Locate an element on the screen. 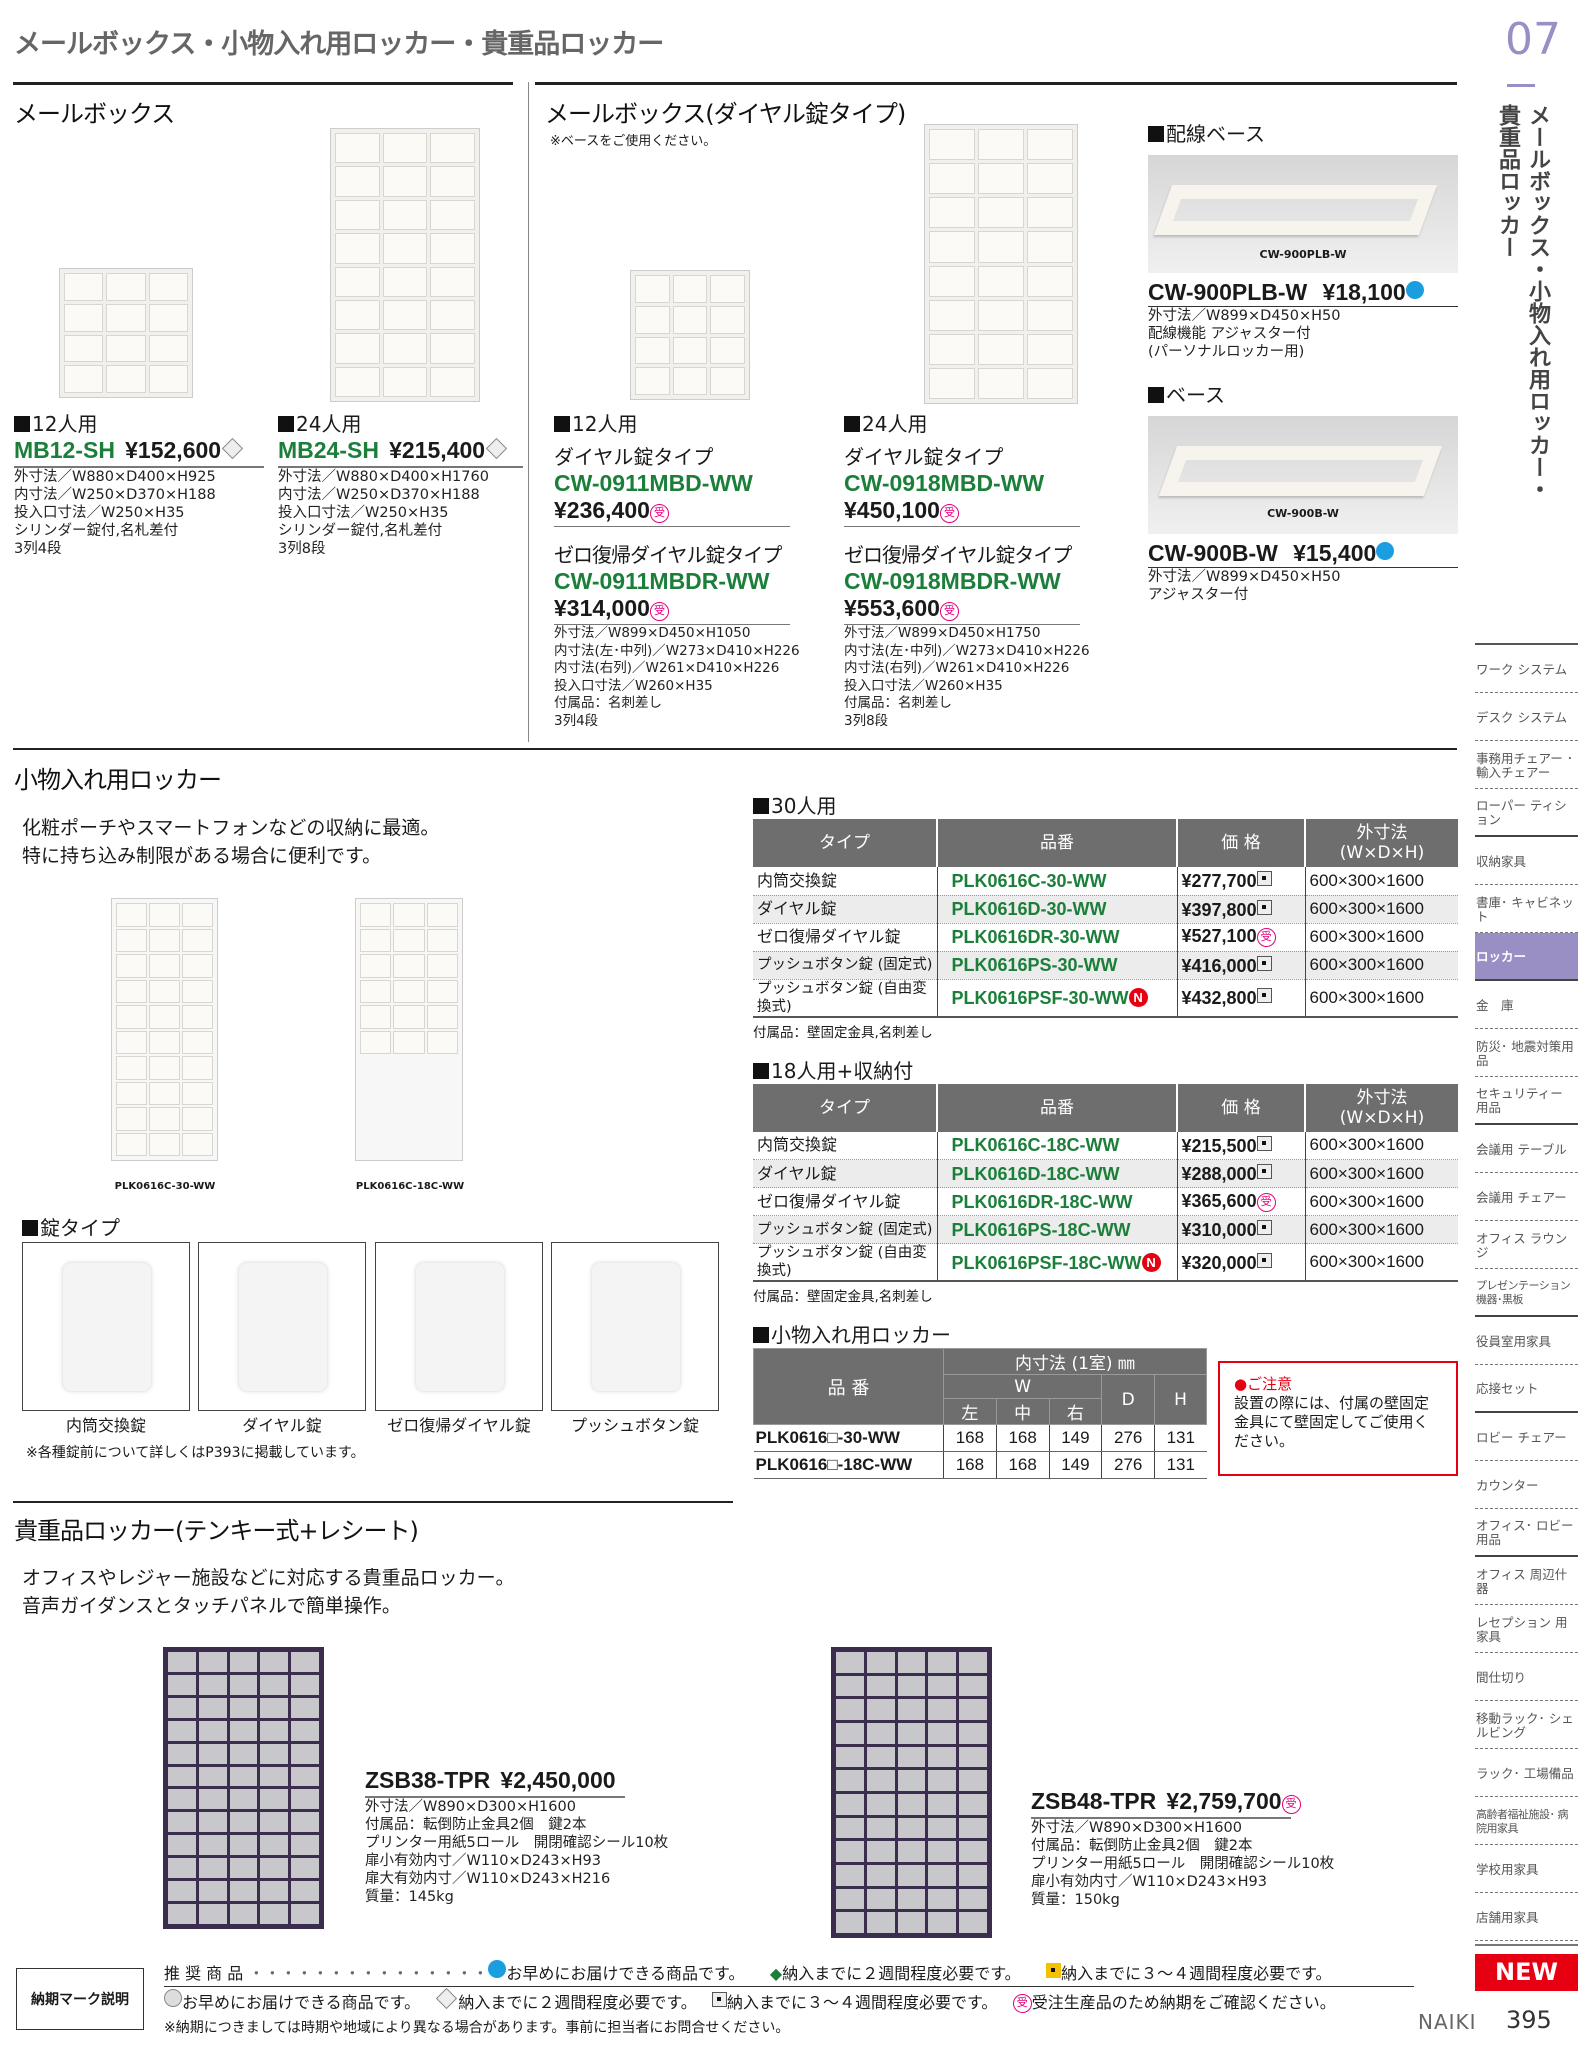  image-label: PLK0616C-18C-WW is located at coordinates (410, 1186).